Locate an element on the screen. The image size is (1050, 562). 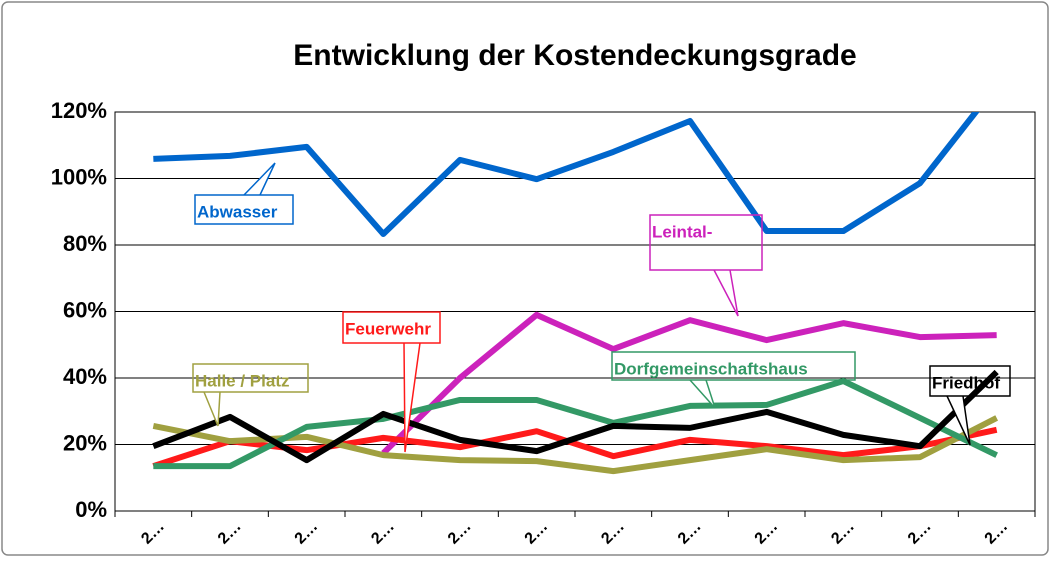
y-tick-label: 120% is located at coordinates (79, 110).